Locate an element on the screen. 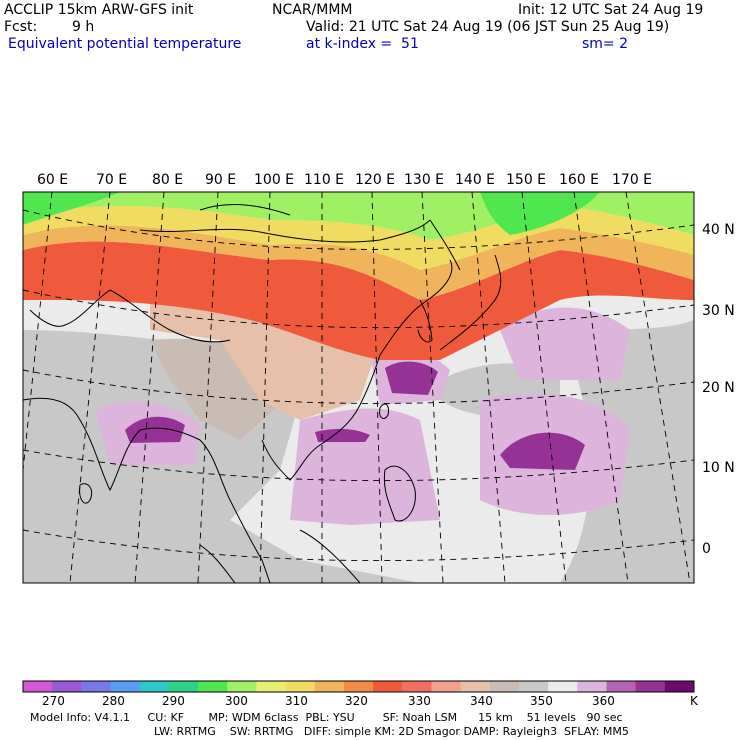  coastline-indochina is located at coordinates (321, 417).